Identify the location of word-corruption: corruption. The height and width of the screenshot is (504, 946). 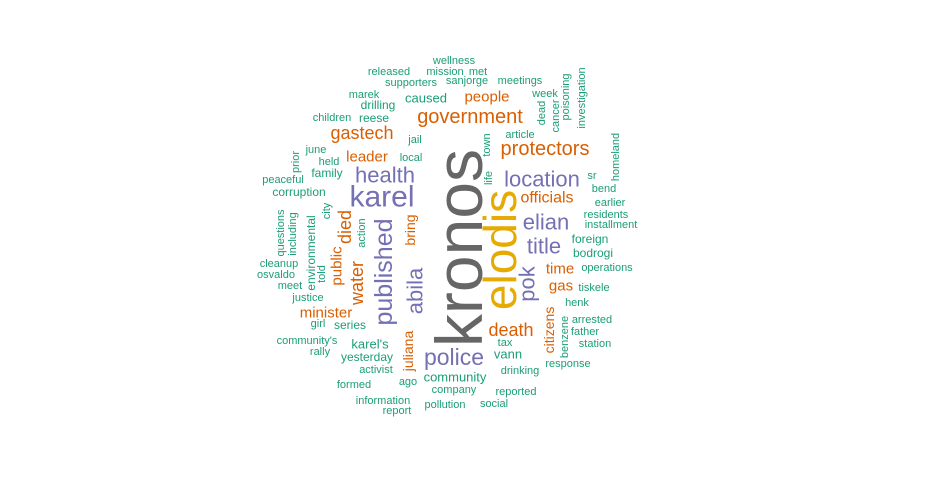
(298, 192).